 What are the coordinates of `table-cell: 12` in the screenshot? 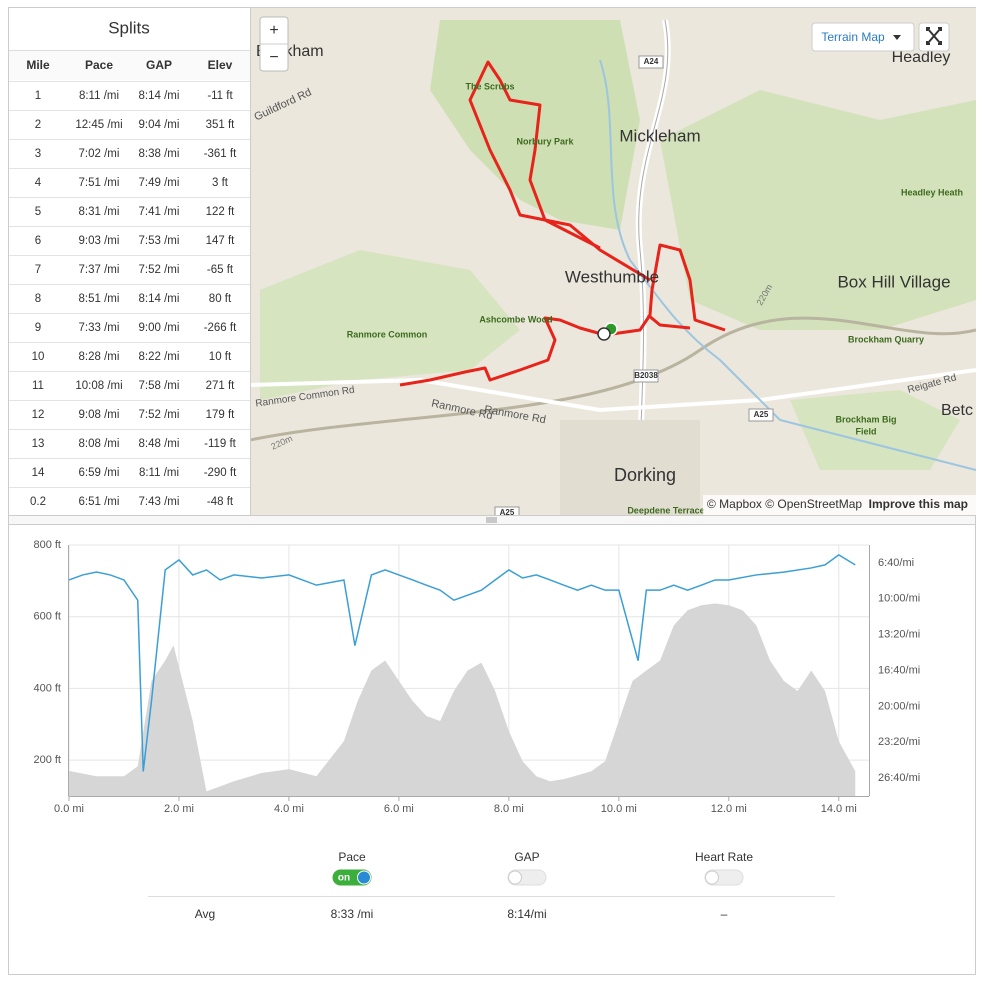 It's located at (38, 415).